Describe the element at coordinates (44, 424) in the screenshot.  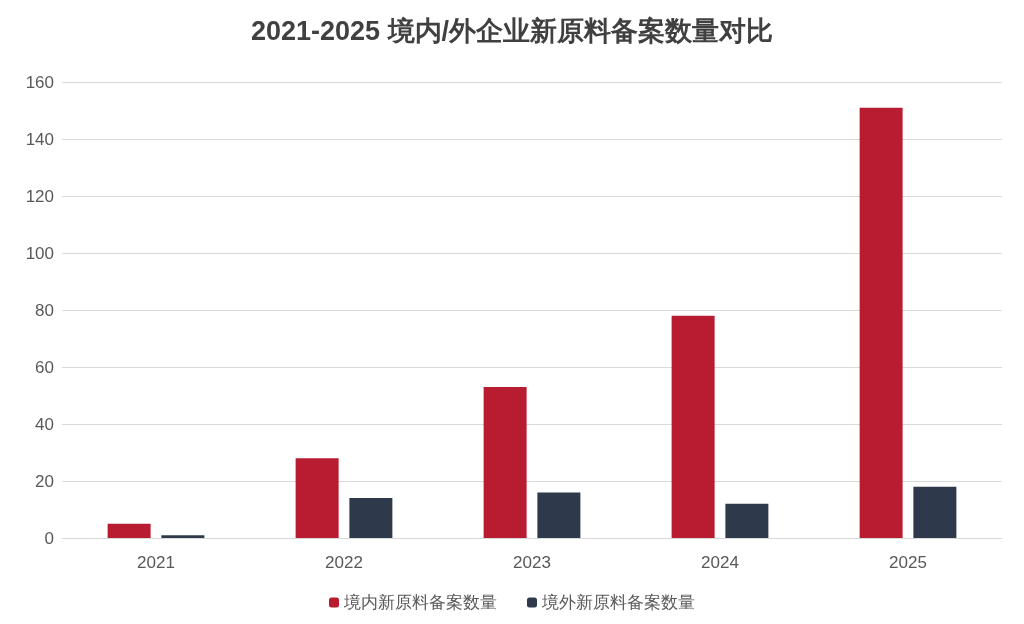
I see `y-tick-label: 40` at that location.